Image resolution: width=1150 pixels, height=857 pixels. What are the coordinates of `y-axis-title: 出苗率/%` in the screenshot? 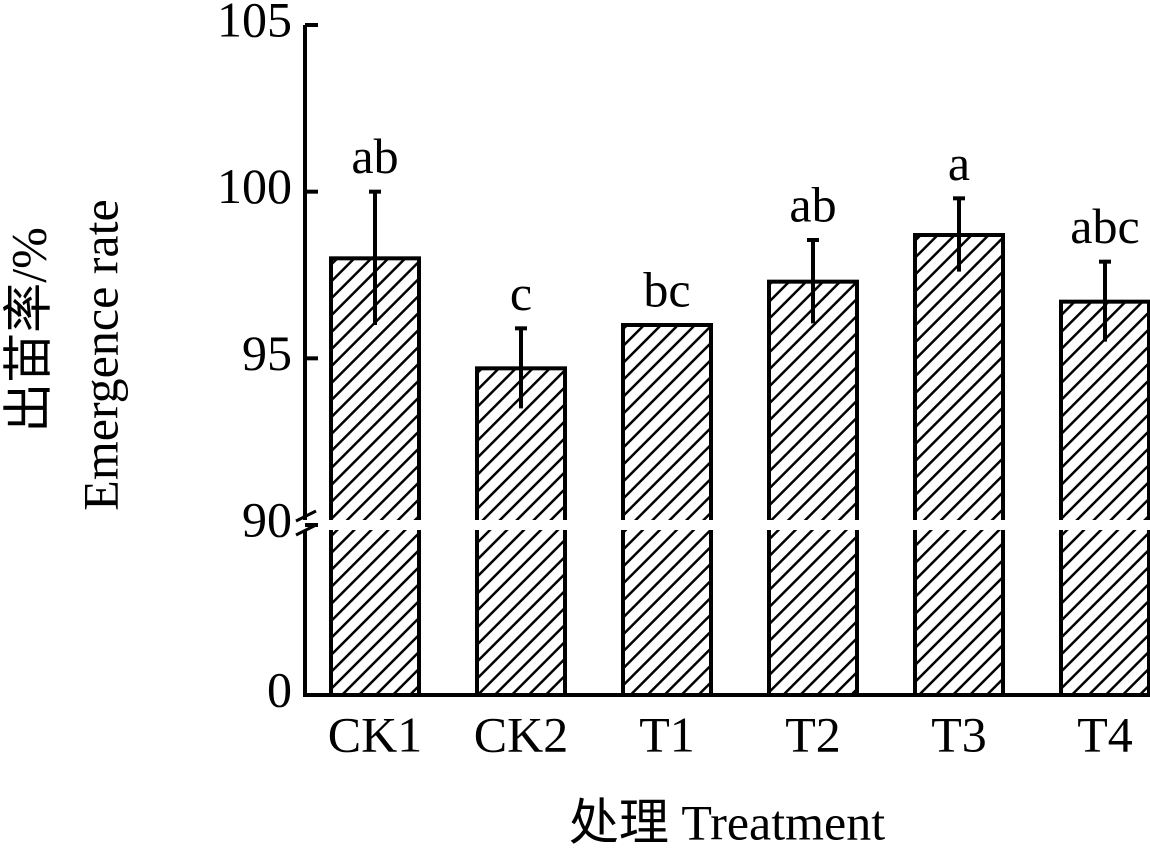 It's located at (28, 330).